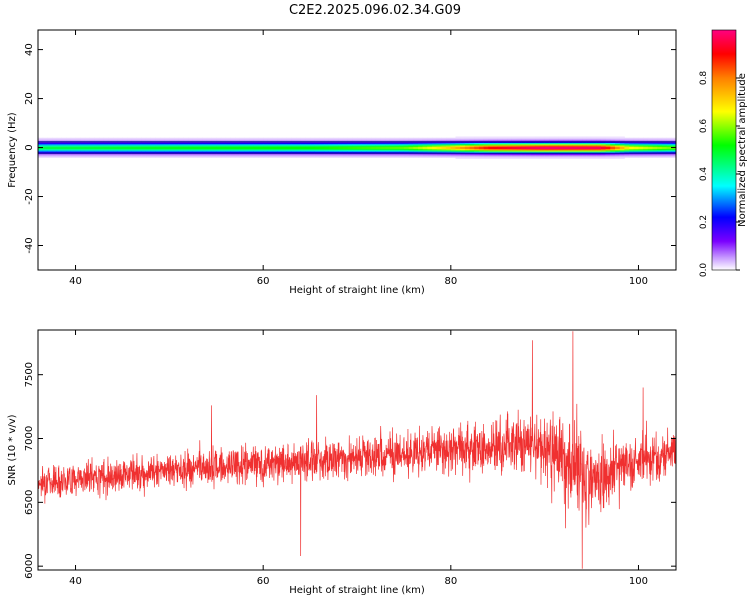  I want to click on heatmap-band, so click(357, 147).